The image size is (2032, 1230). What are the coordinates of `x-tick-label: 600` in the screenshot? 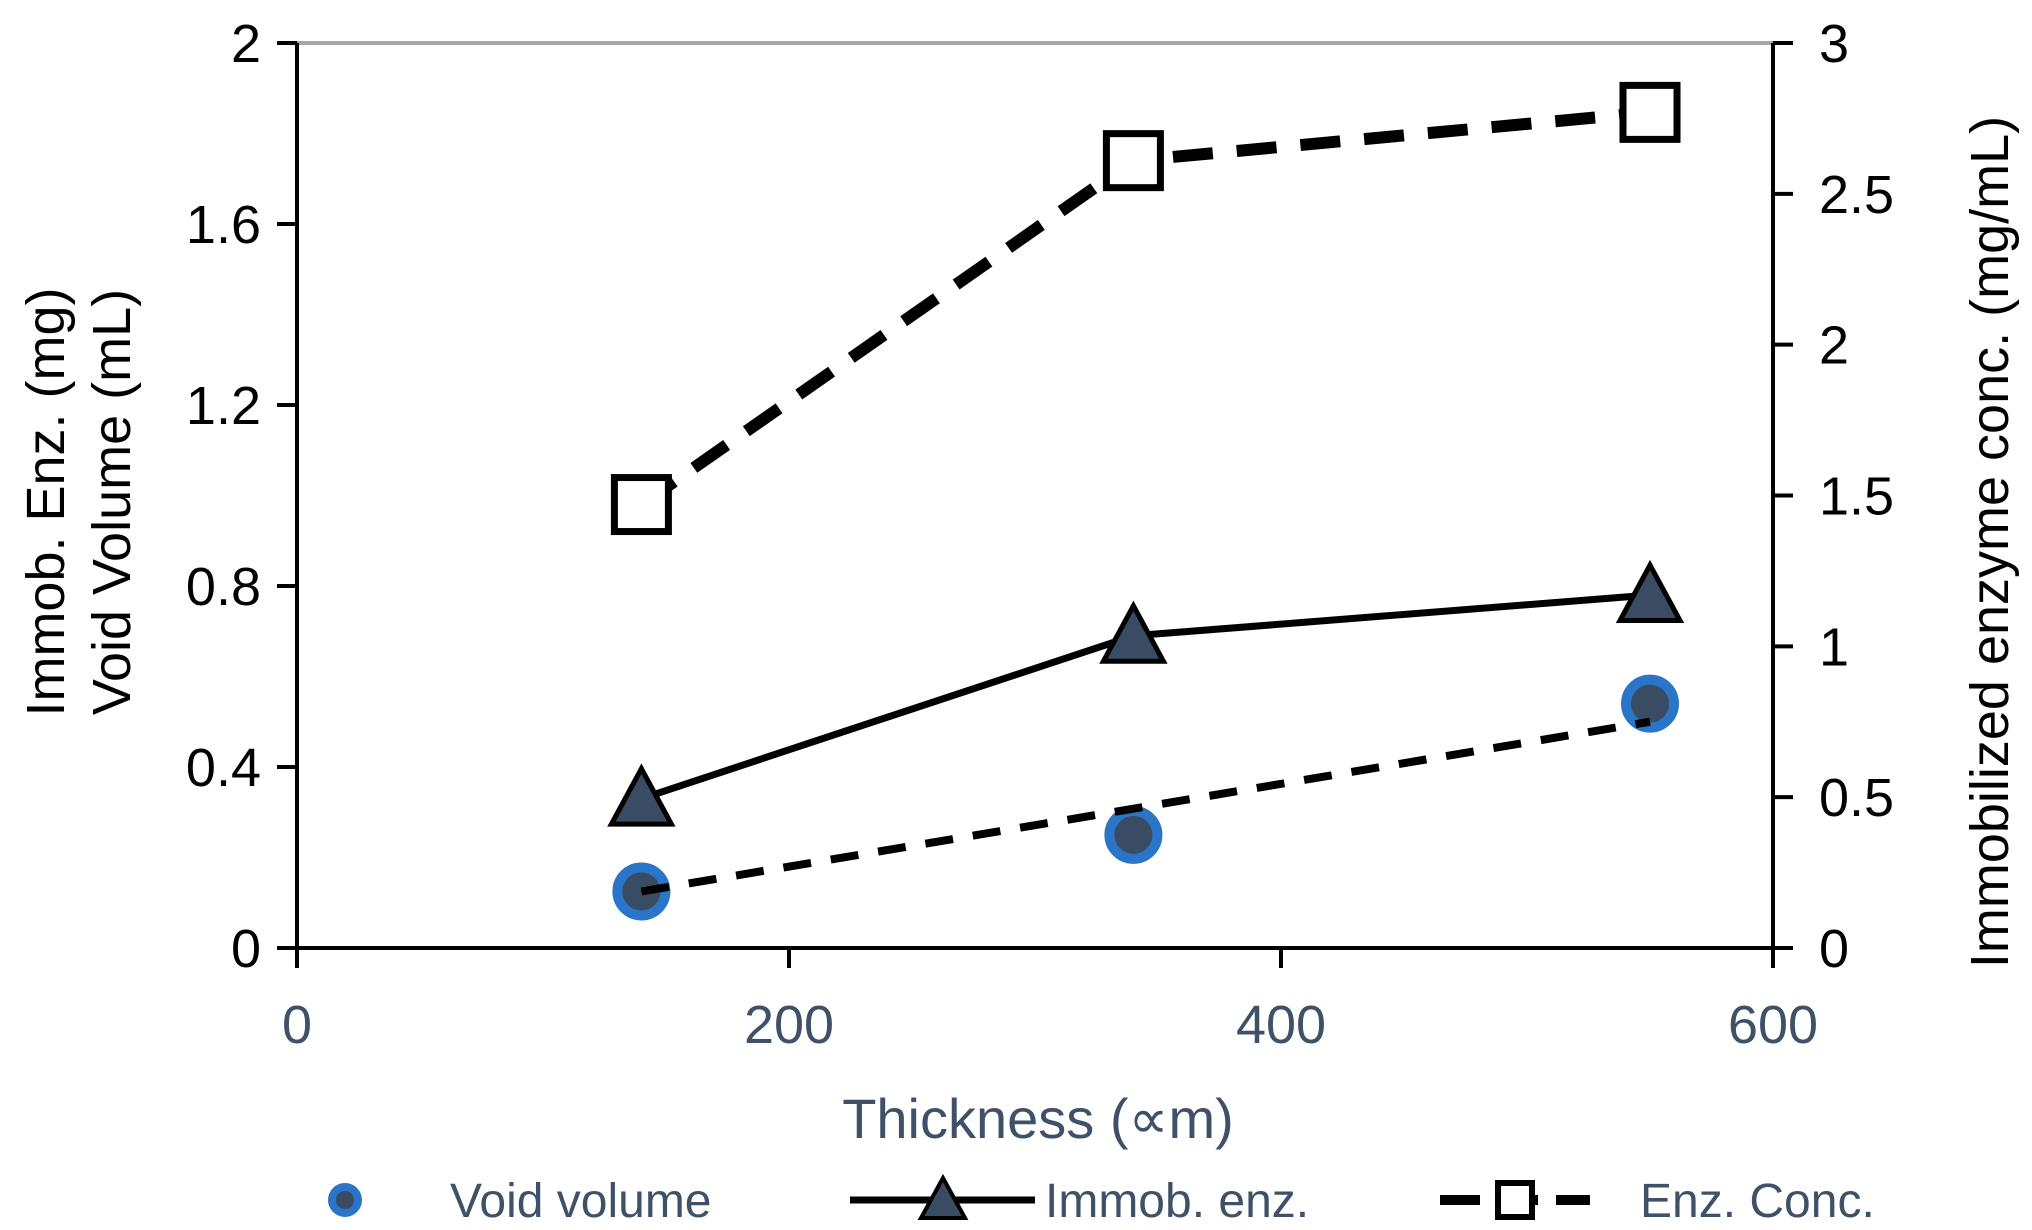 It's located at (1773, 1025).